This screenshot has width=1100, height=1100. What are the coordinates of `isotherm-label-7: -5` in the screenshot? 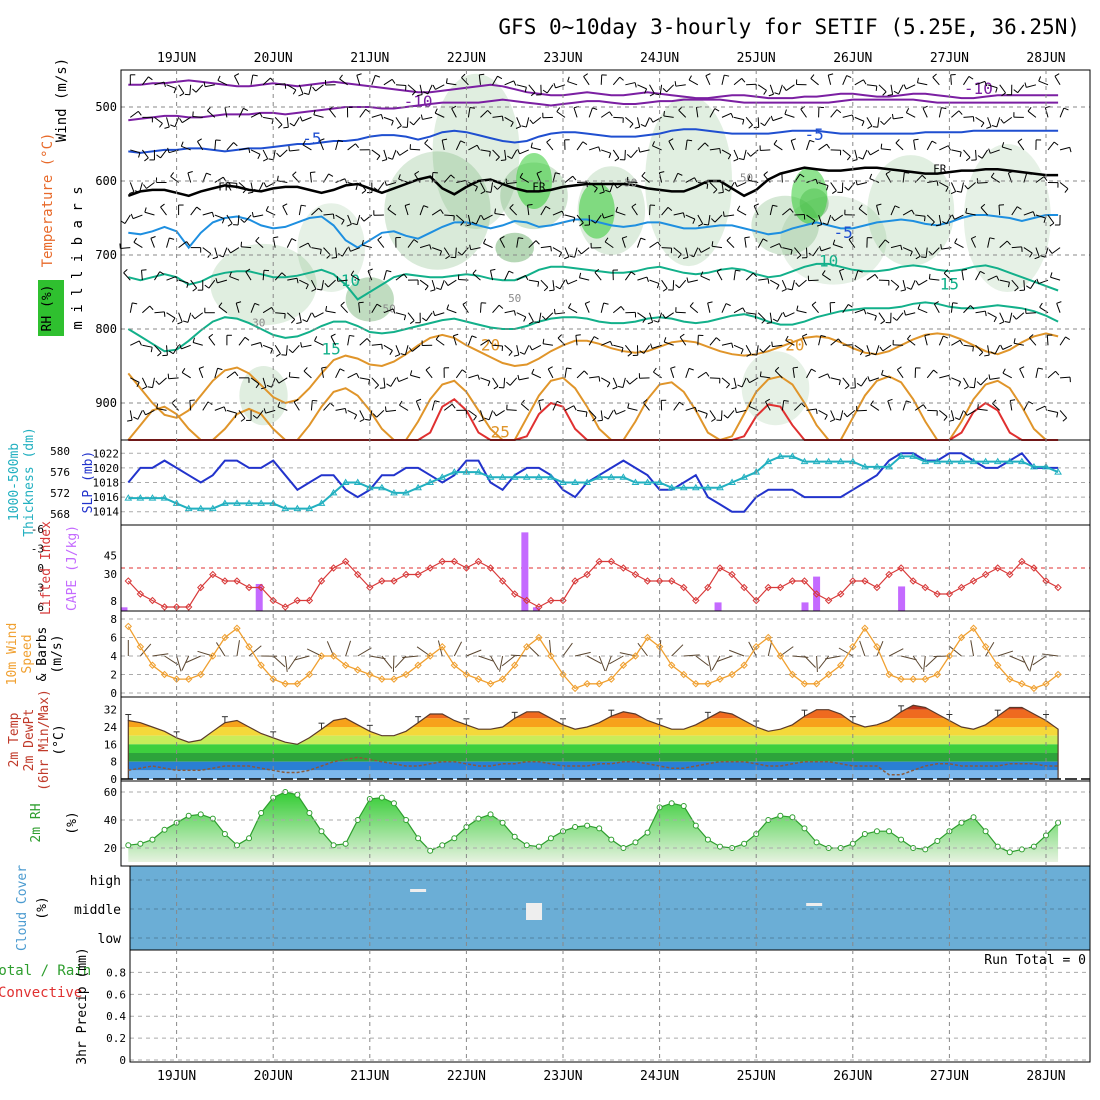 It's located at (843, 232).